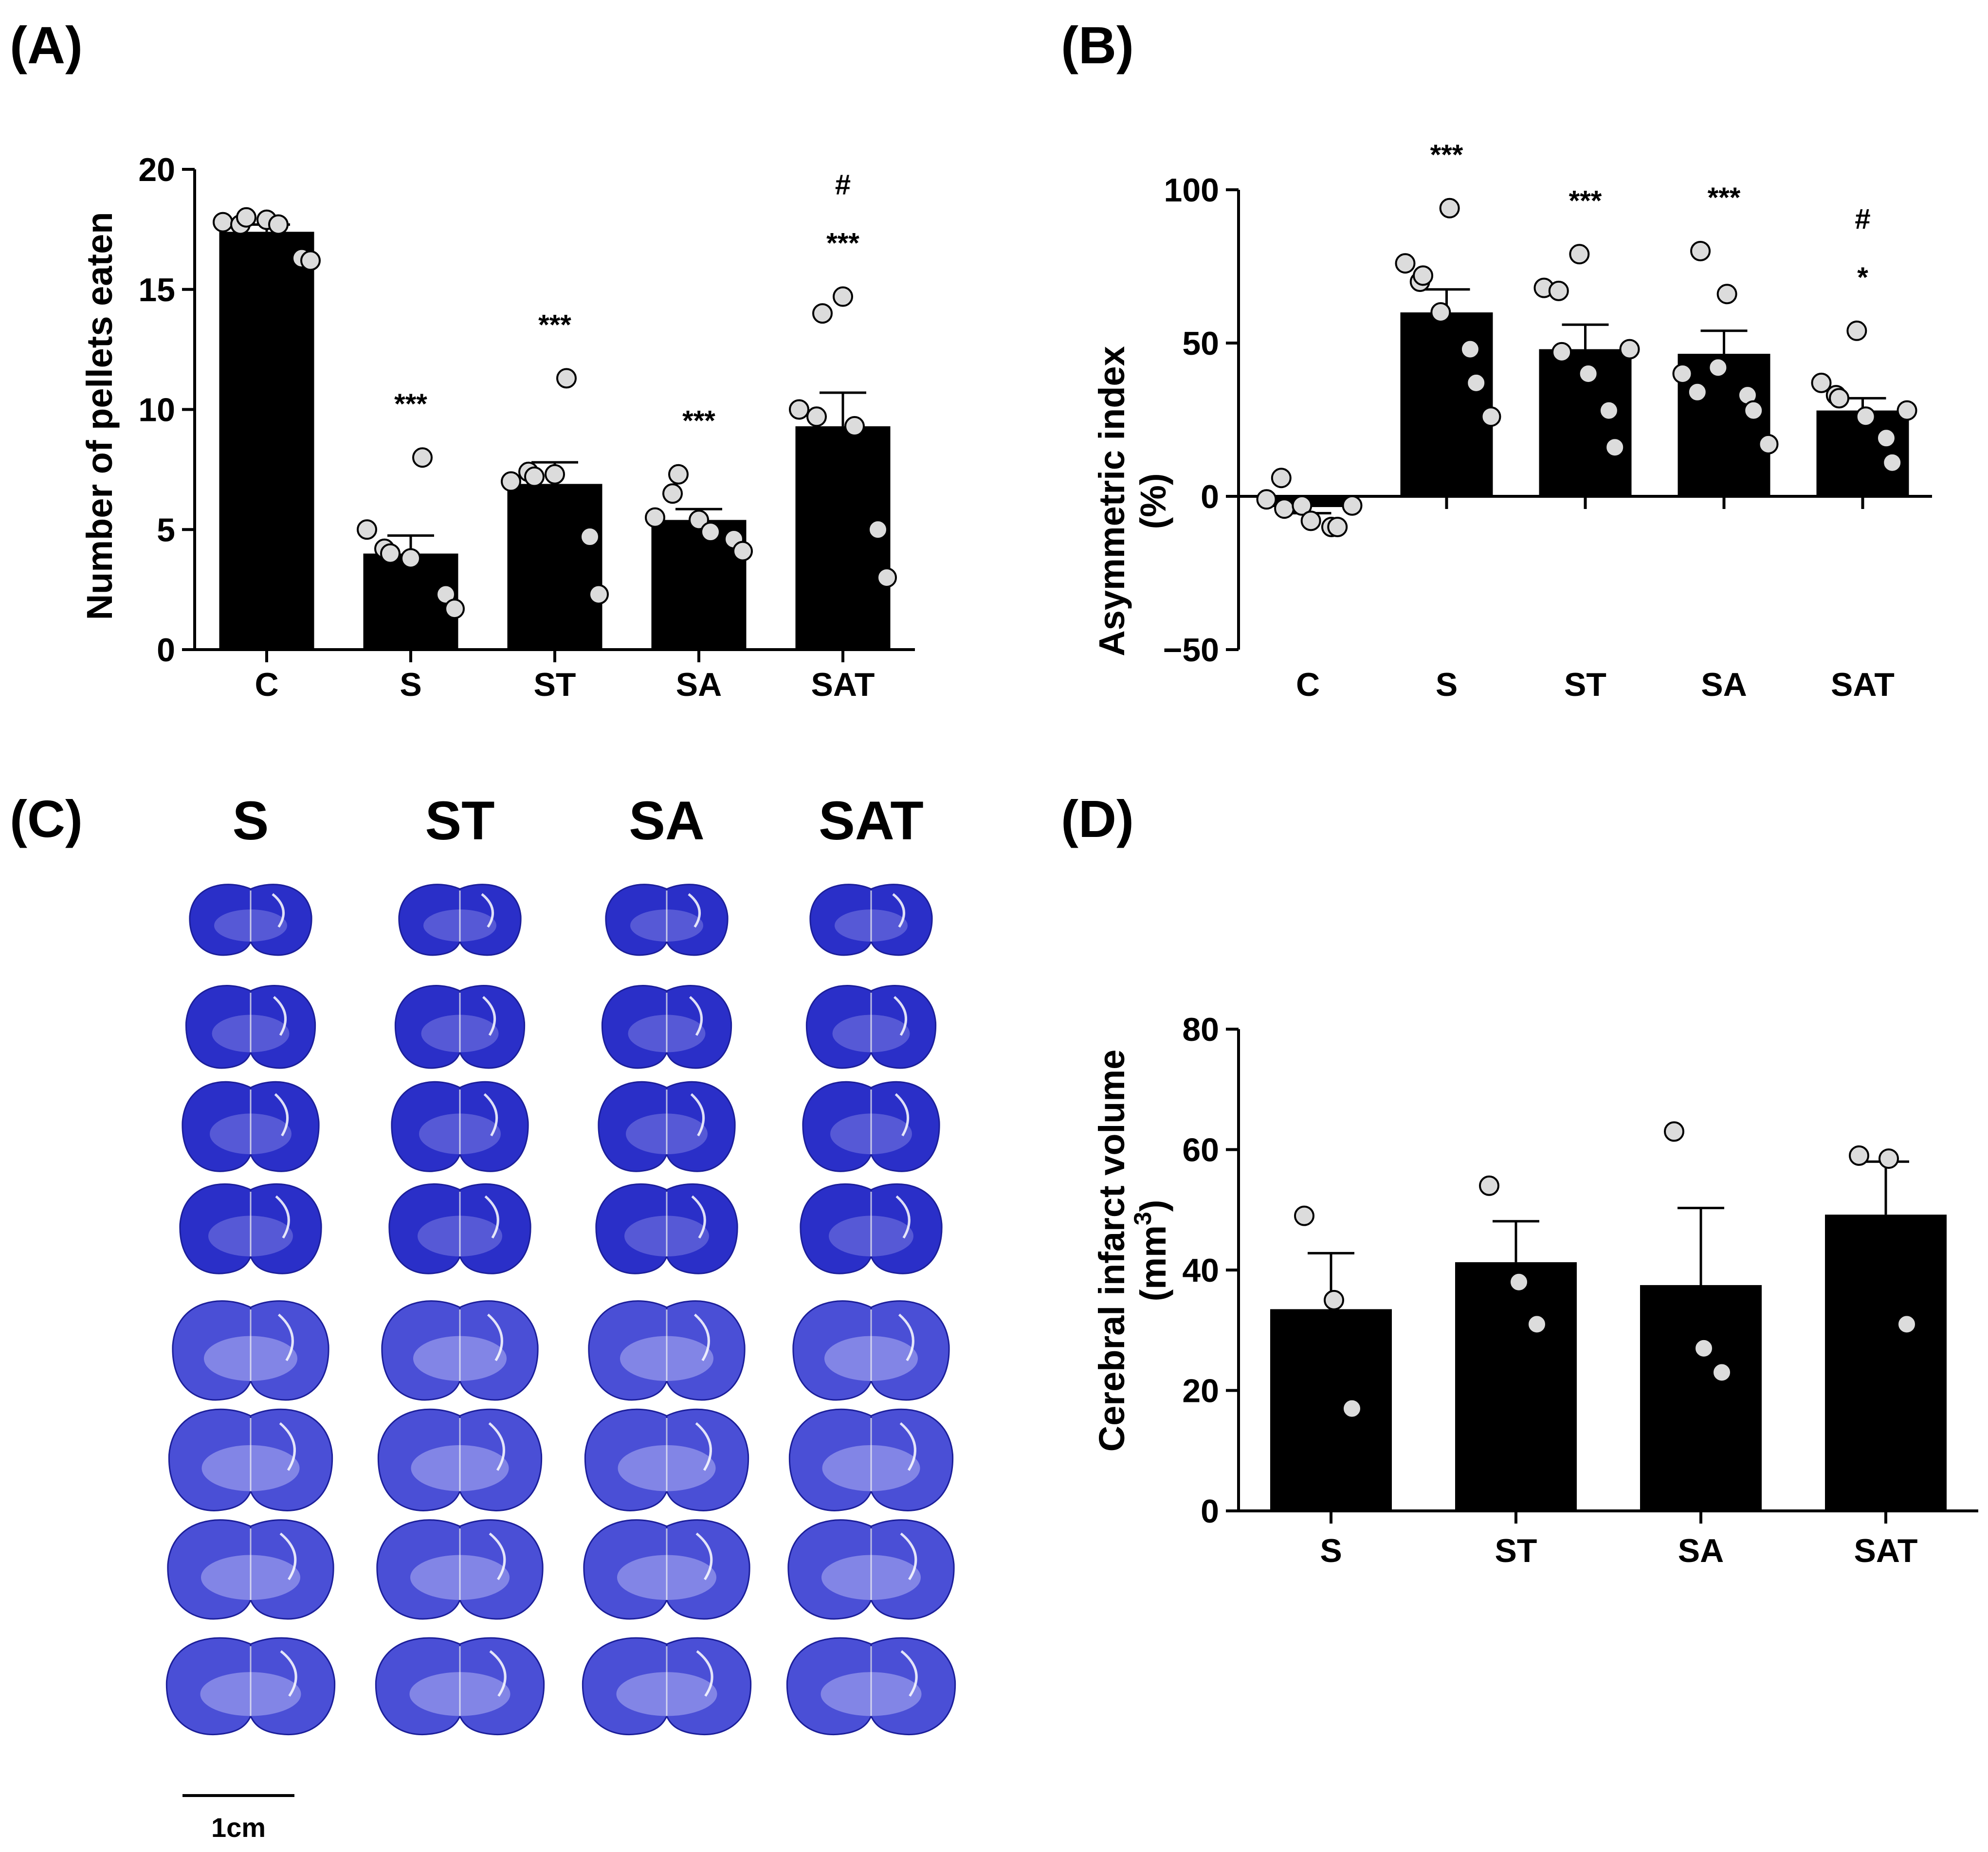 The height and width of the screenshot is (1852, 1988). I want to click on y-tick-label: 50, so click(1200, 343).